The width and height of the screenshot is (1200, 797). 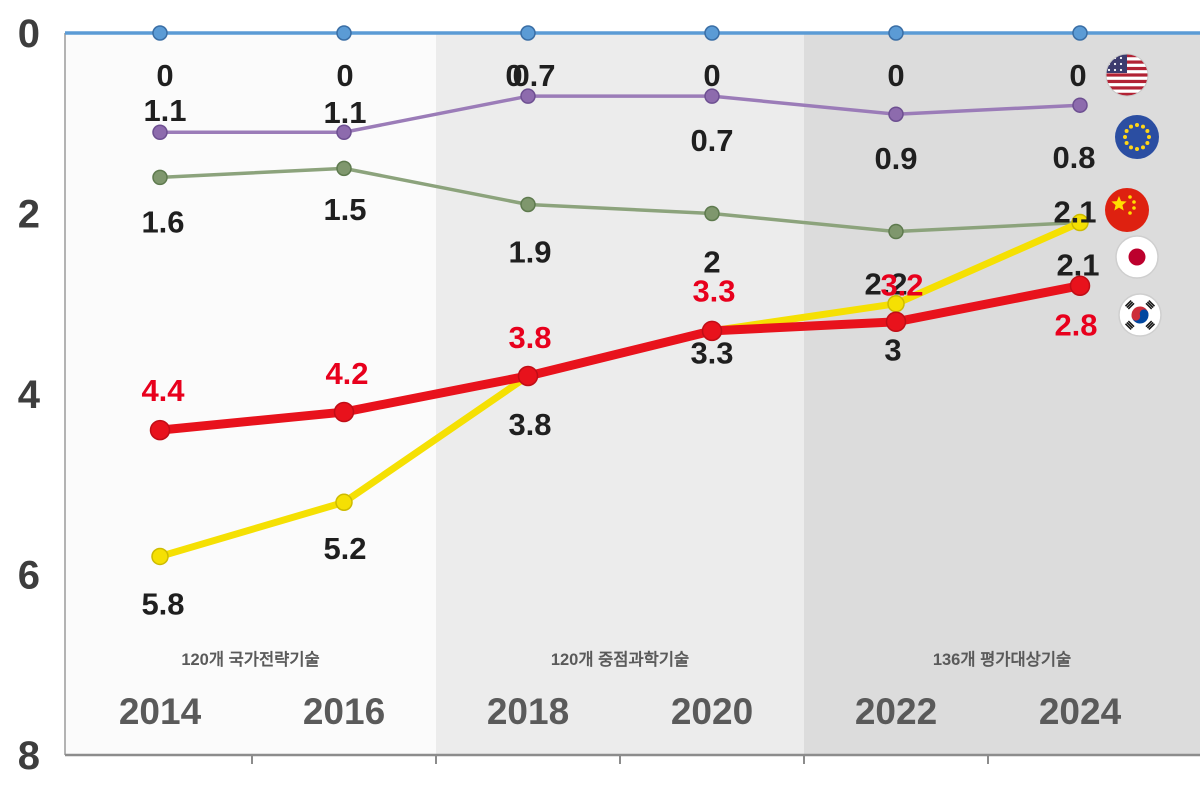 I want to click on x-tick-label: 2018, so click(x=528, y=711).